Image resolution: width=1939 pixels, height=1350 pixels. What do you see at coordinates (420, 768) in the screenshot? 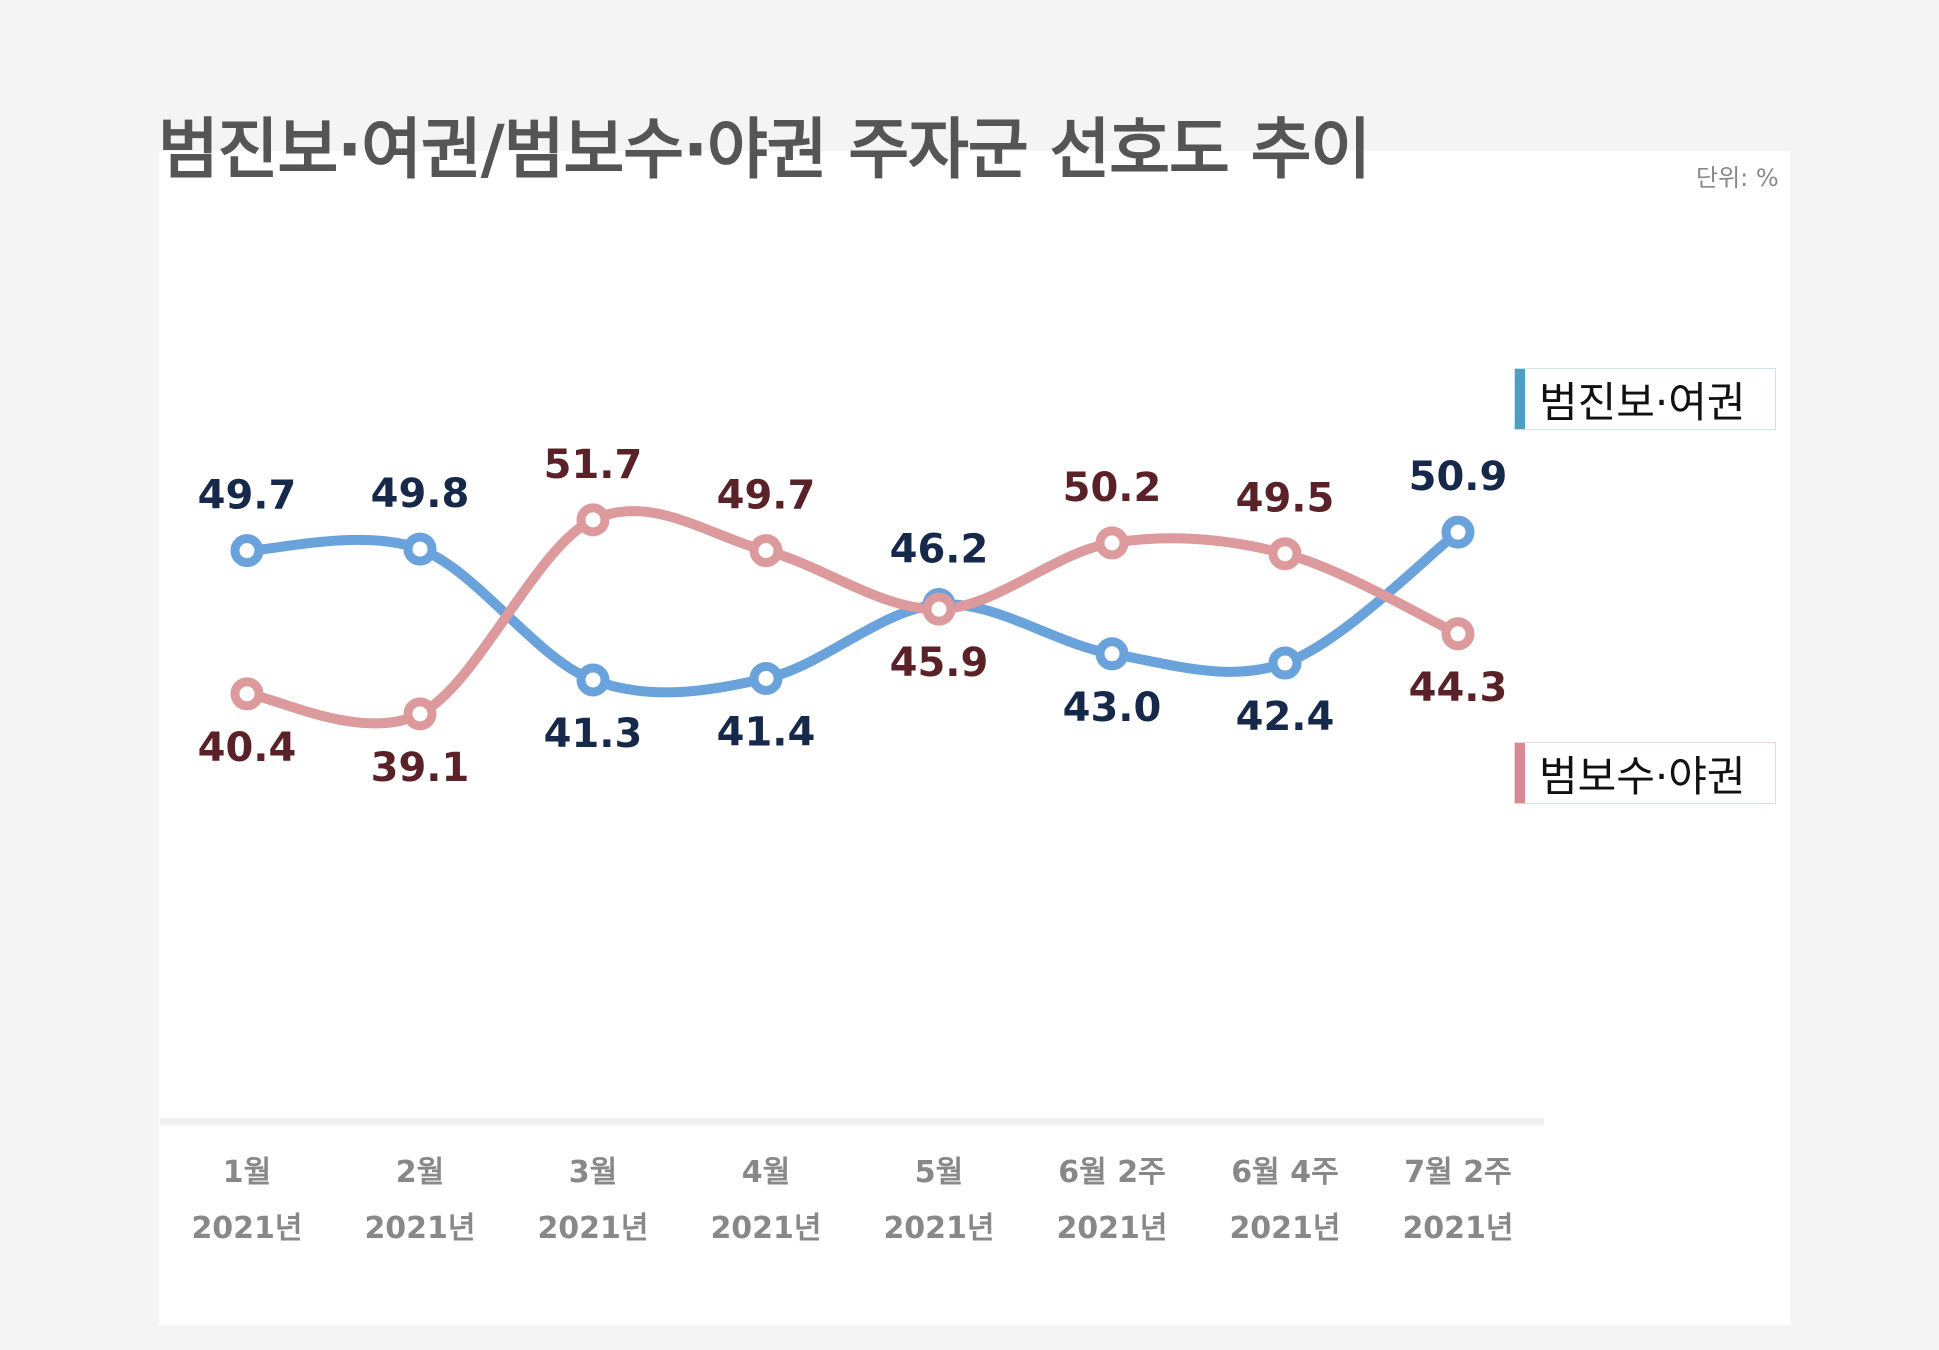
I see `value-label-conservative-1: 39.1` at bounding box center [420, 768].